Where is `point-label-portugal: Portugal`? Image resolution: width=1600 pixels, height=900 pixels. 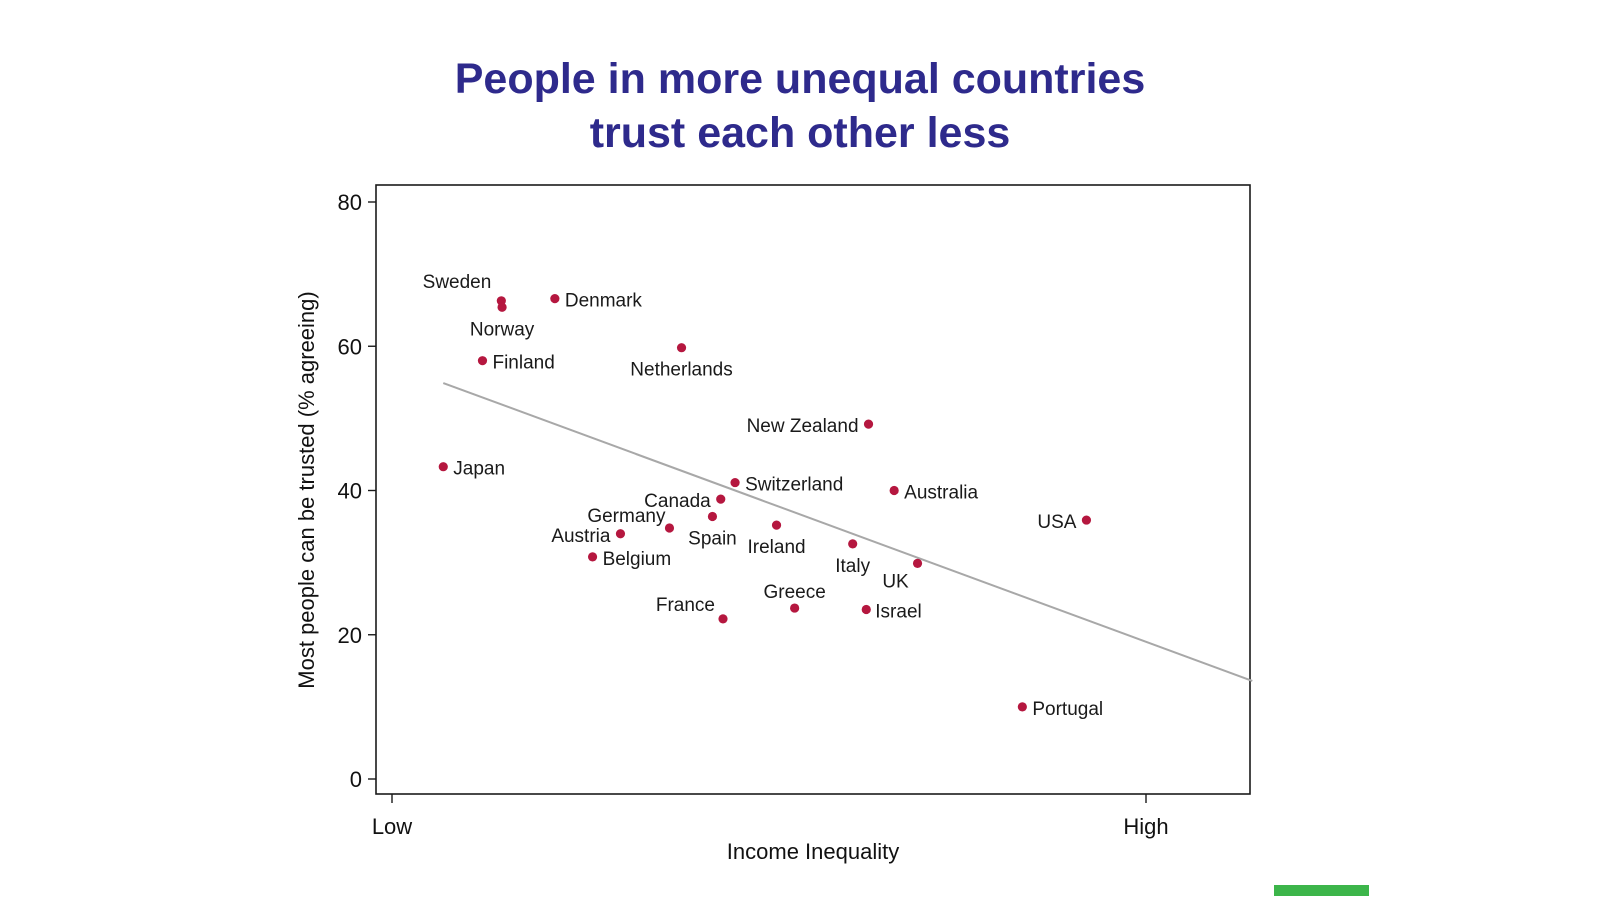
point-label-portugal: Portugal is located at coordinates (1067, 709).